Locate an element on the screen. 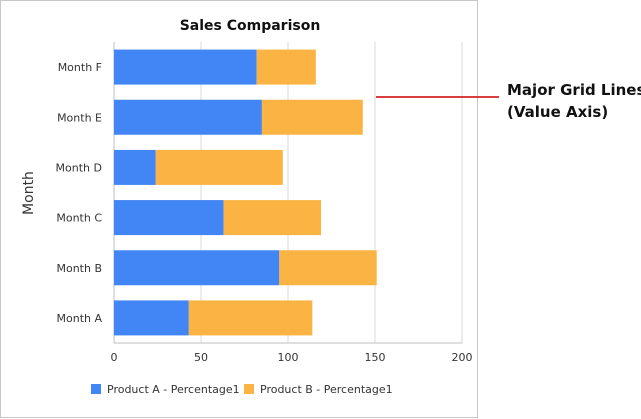 Image resolution: width=641 pixels, height=419 pixels. y-axis-title: Month is located at coordinates (29, 193).